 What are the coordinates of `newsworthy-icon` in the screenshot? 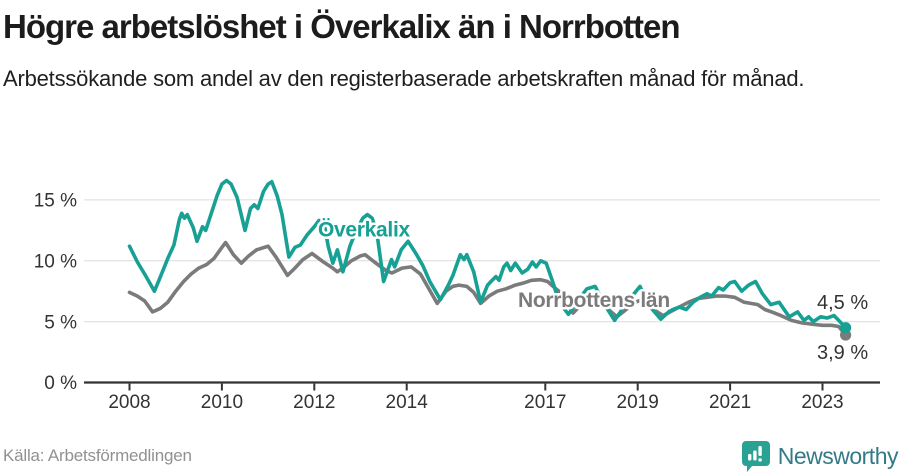 It's located at (755, 456).